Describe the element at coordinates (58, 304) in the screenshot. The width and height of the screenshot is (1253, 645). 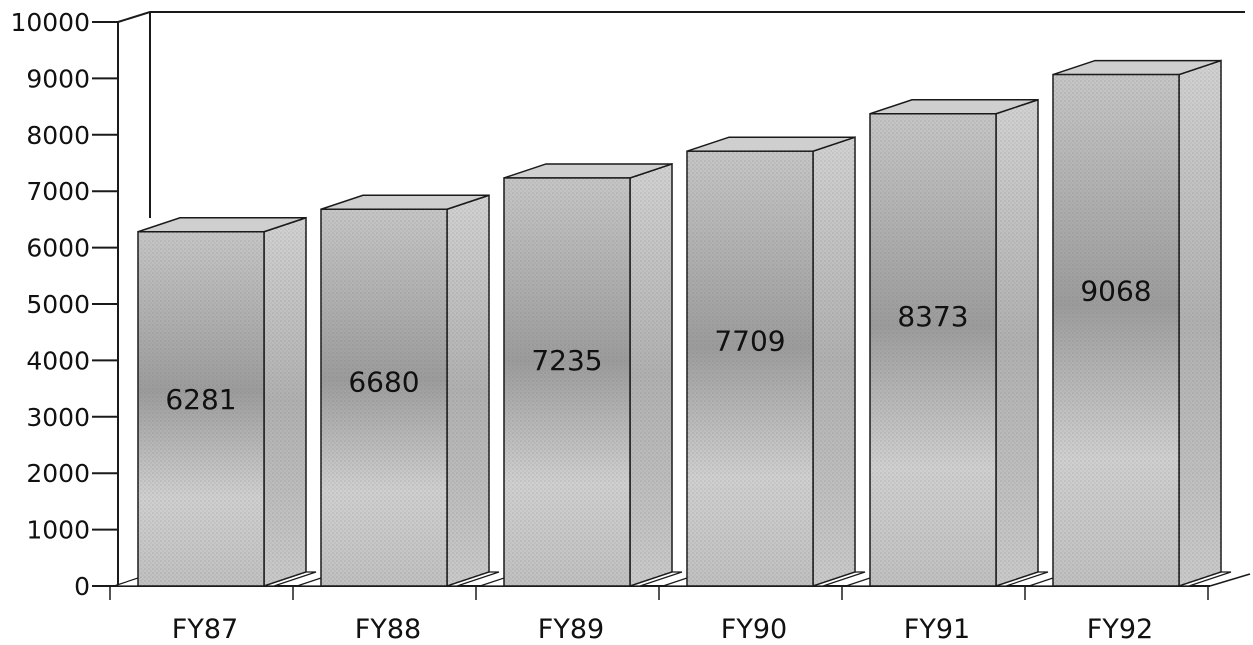
I see `y-tick-label: 5000` at that location.